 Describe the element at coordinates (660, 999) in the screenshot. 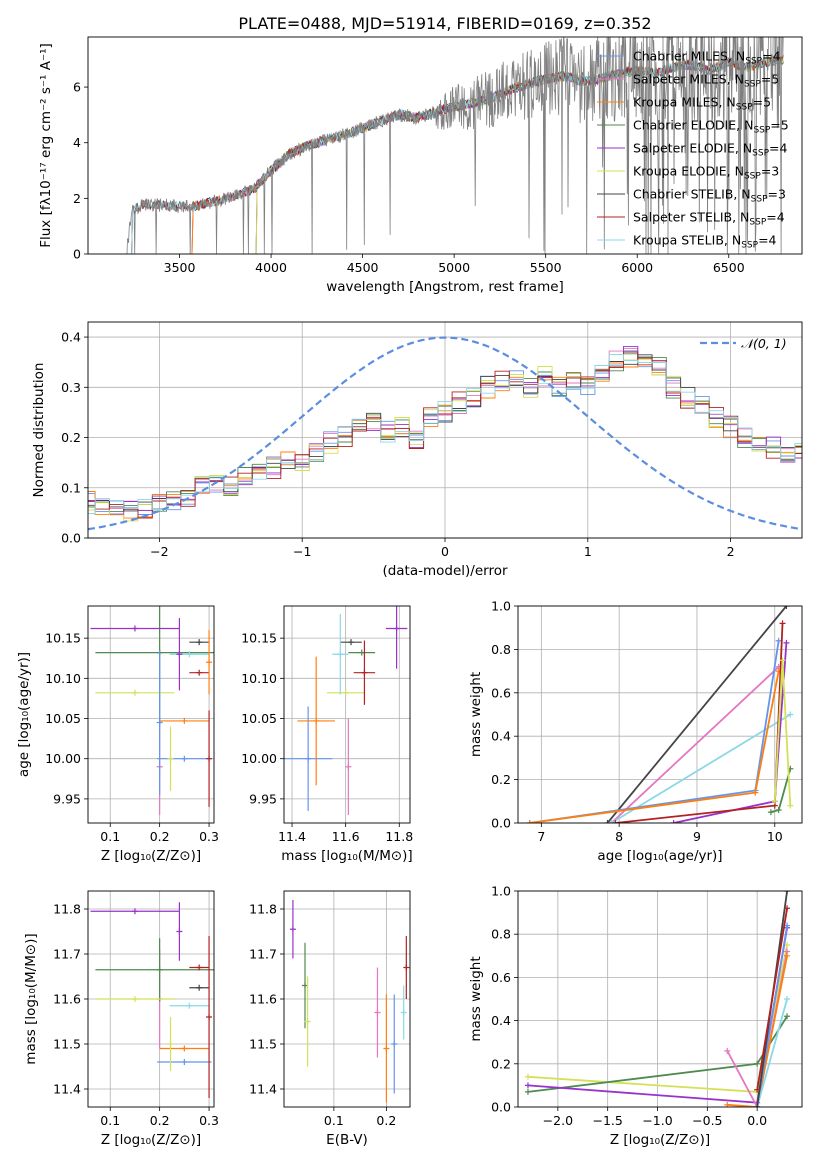

I see `weight_vs_Z-frame` at that location.